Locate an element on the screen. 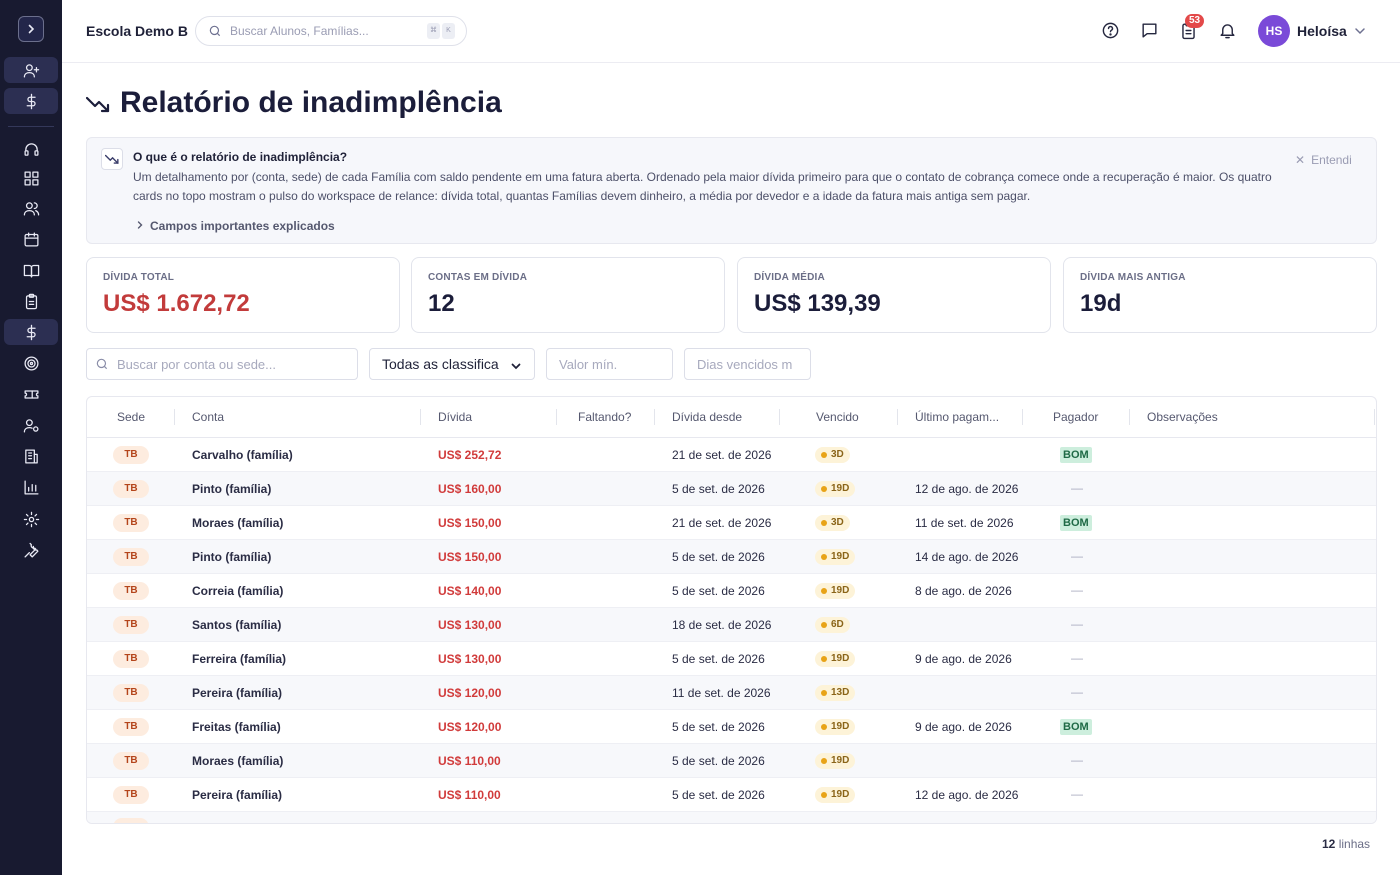 This screenshot has height=875, width=1400. notifications-button is located at coordinates (1228, 31).